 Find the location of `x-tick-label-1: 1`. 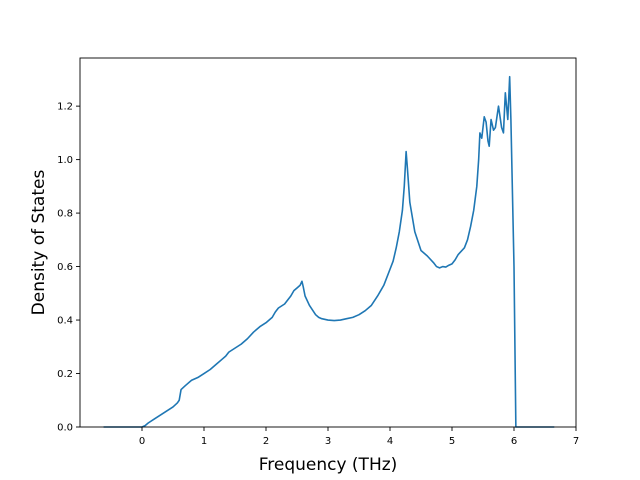

x-tick-label-1: 1 is located at coordinates (204, 441).